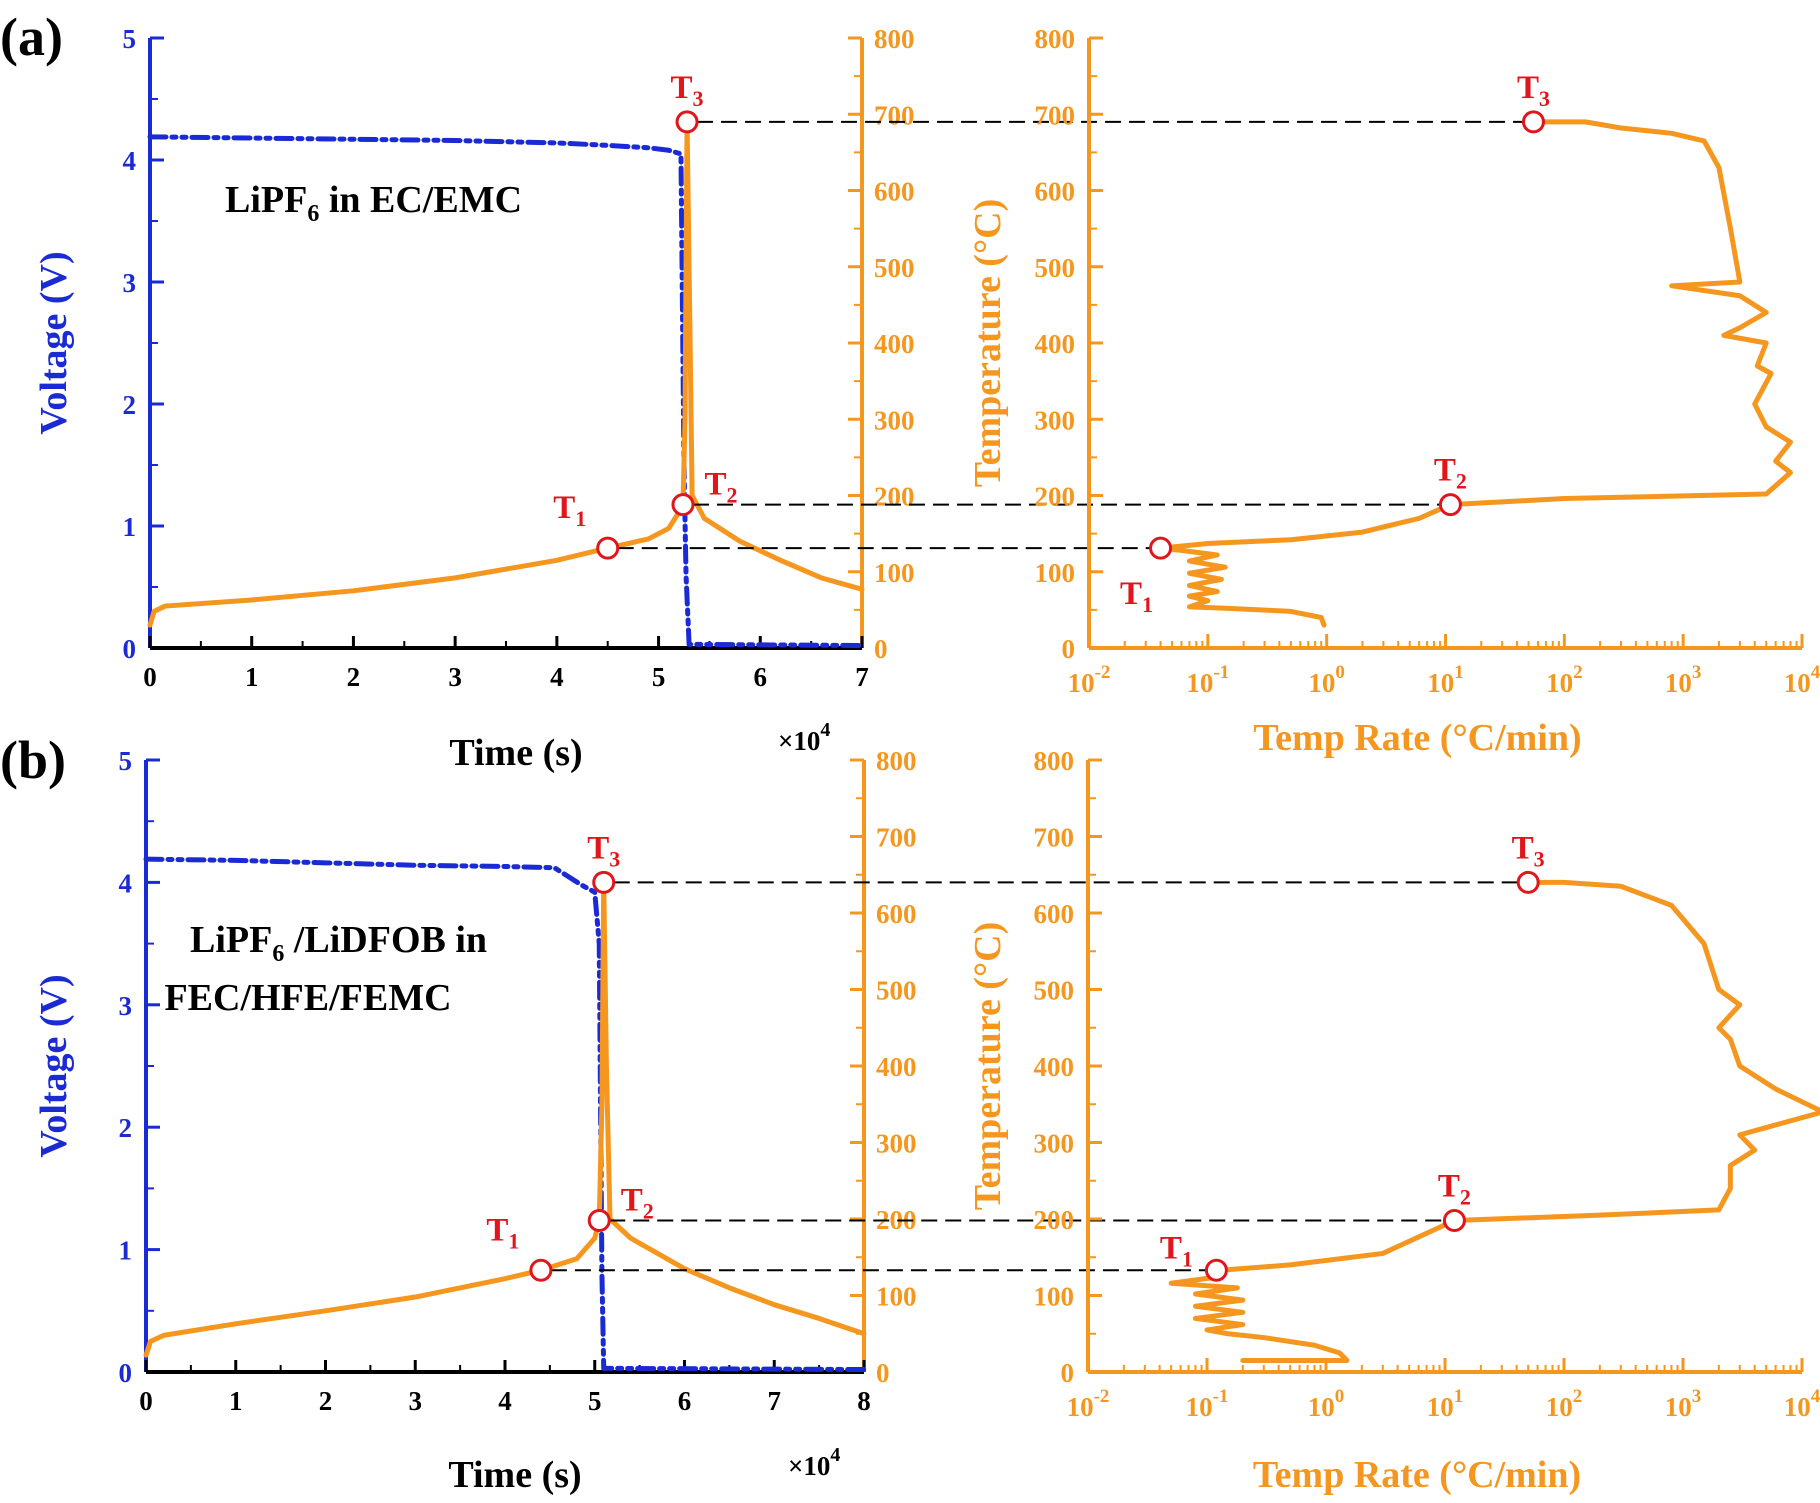  Describe the element at coordinates (126, 1373) in the screenshot. I see `voltage-tick-label: 0` at that location.